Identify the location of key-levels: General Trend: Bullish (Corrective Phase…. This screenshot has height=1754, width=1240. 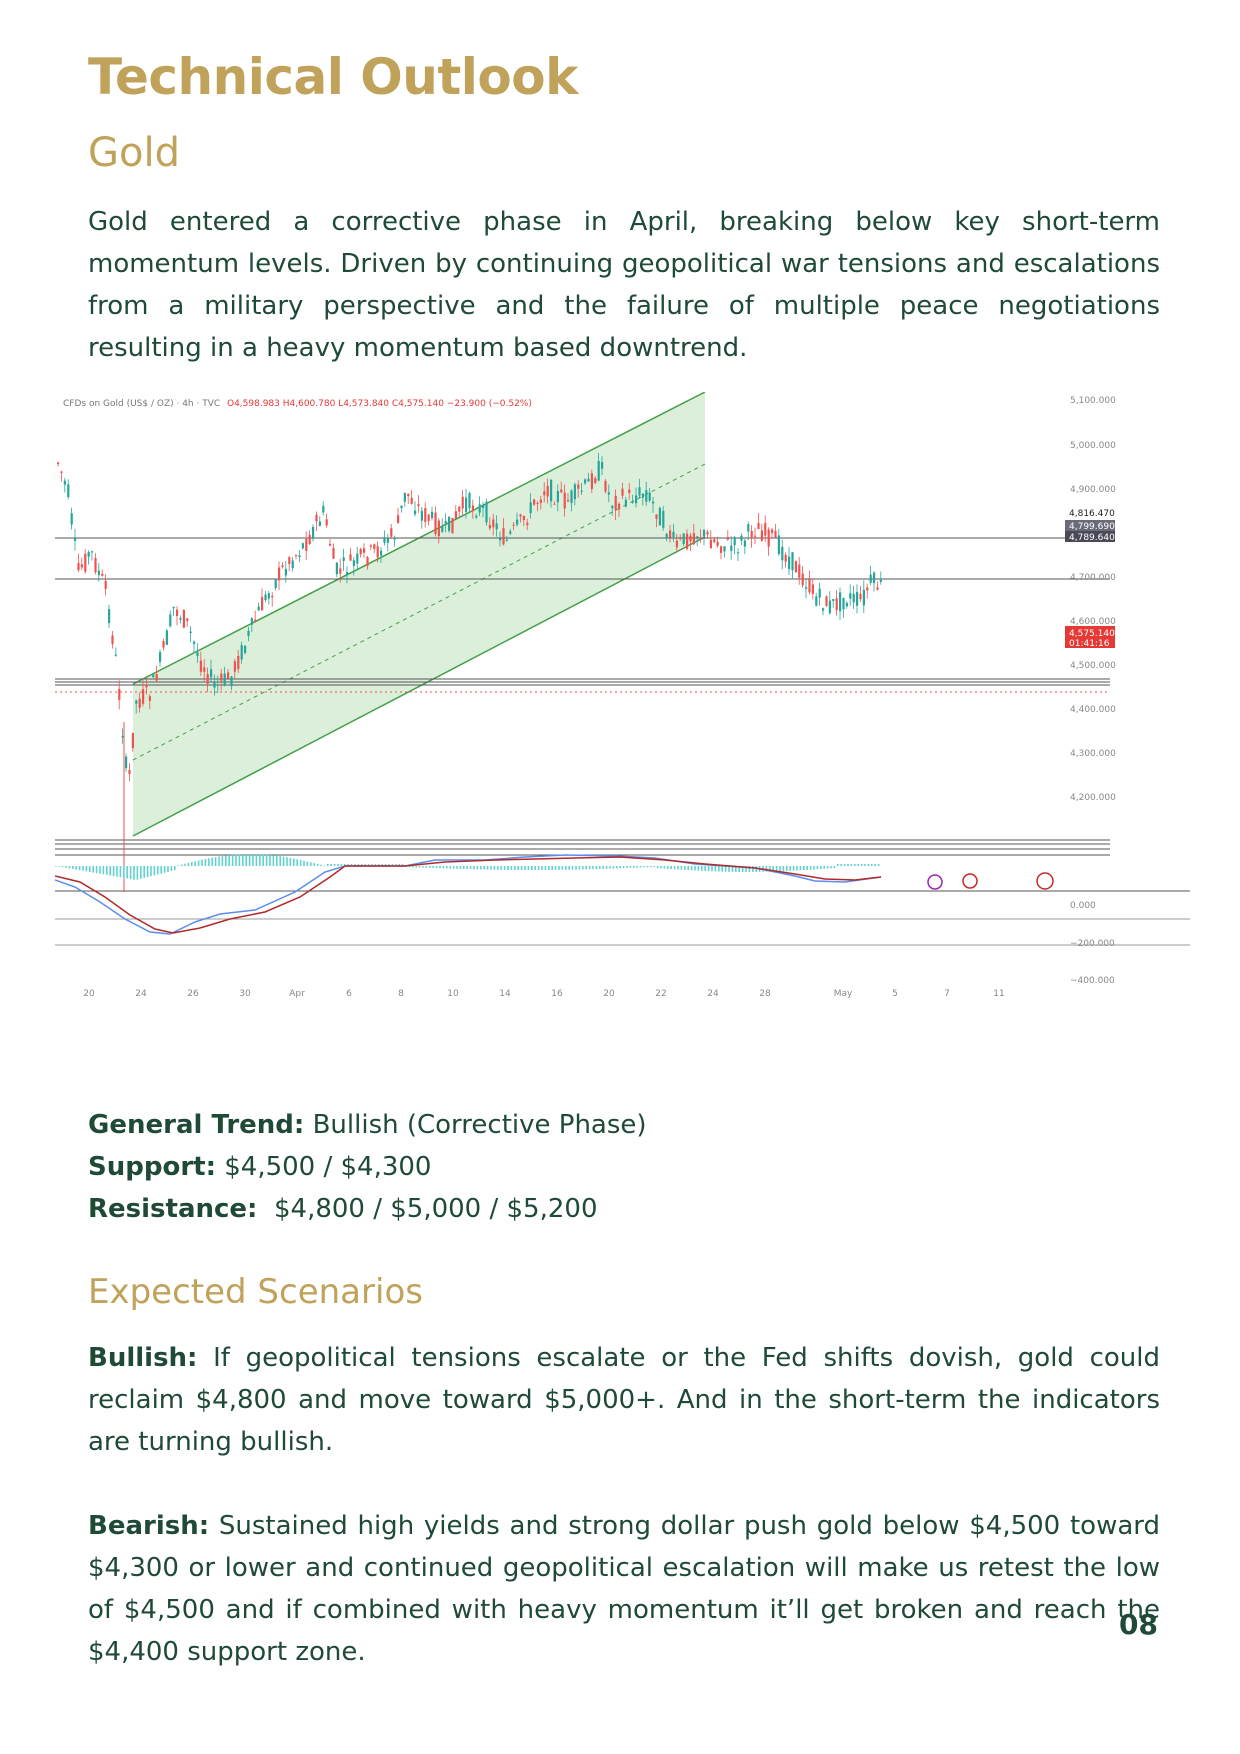
(367, 1167).